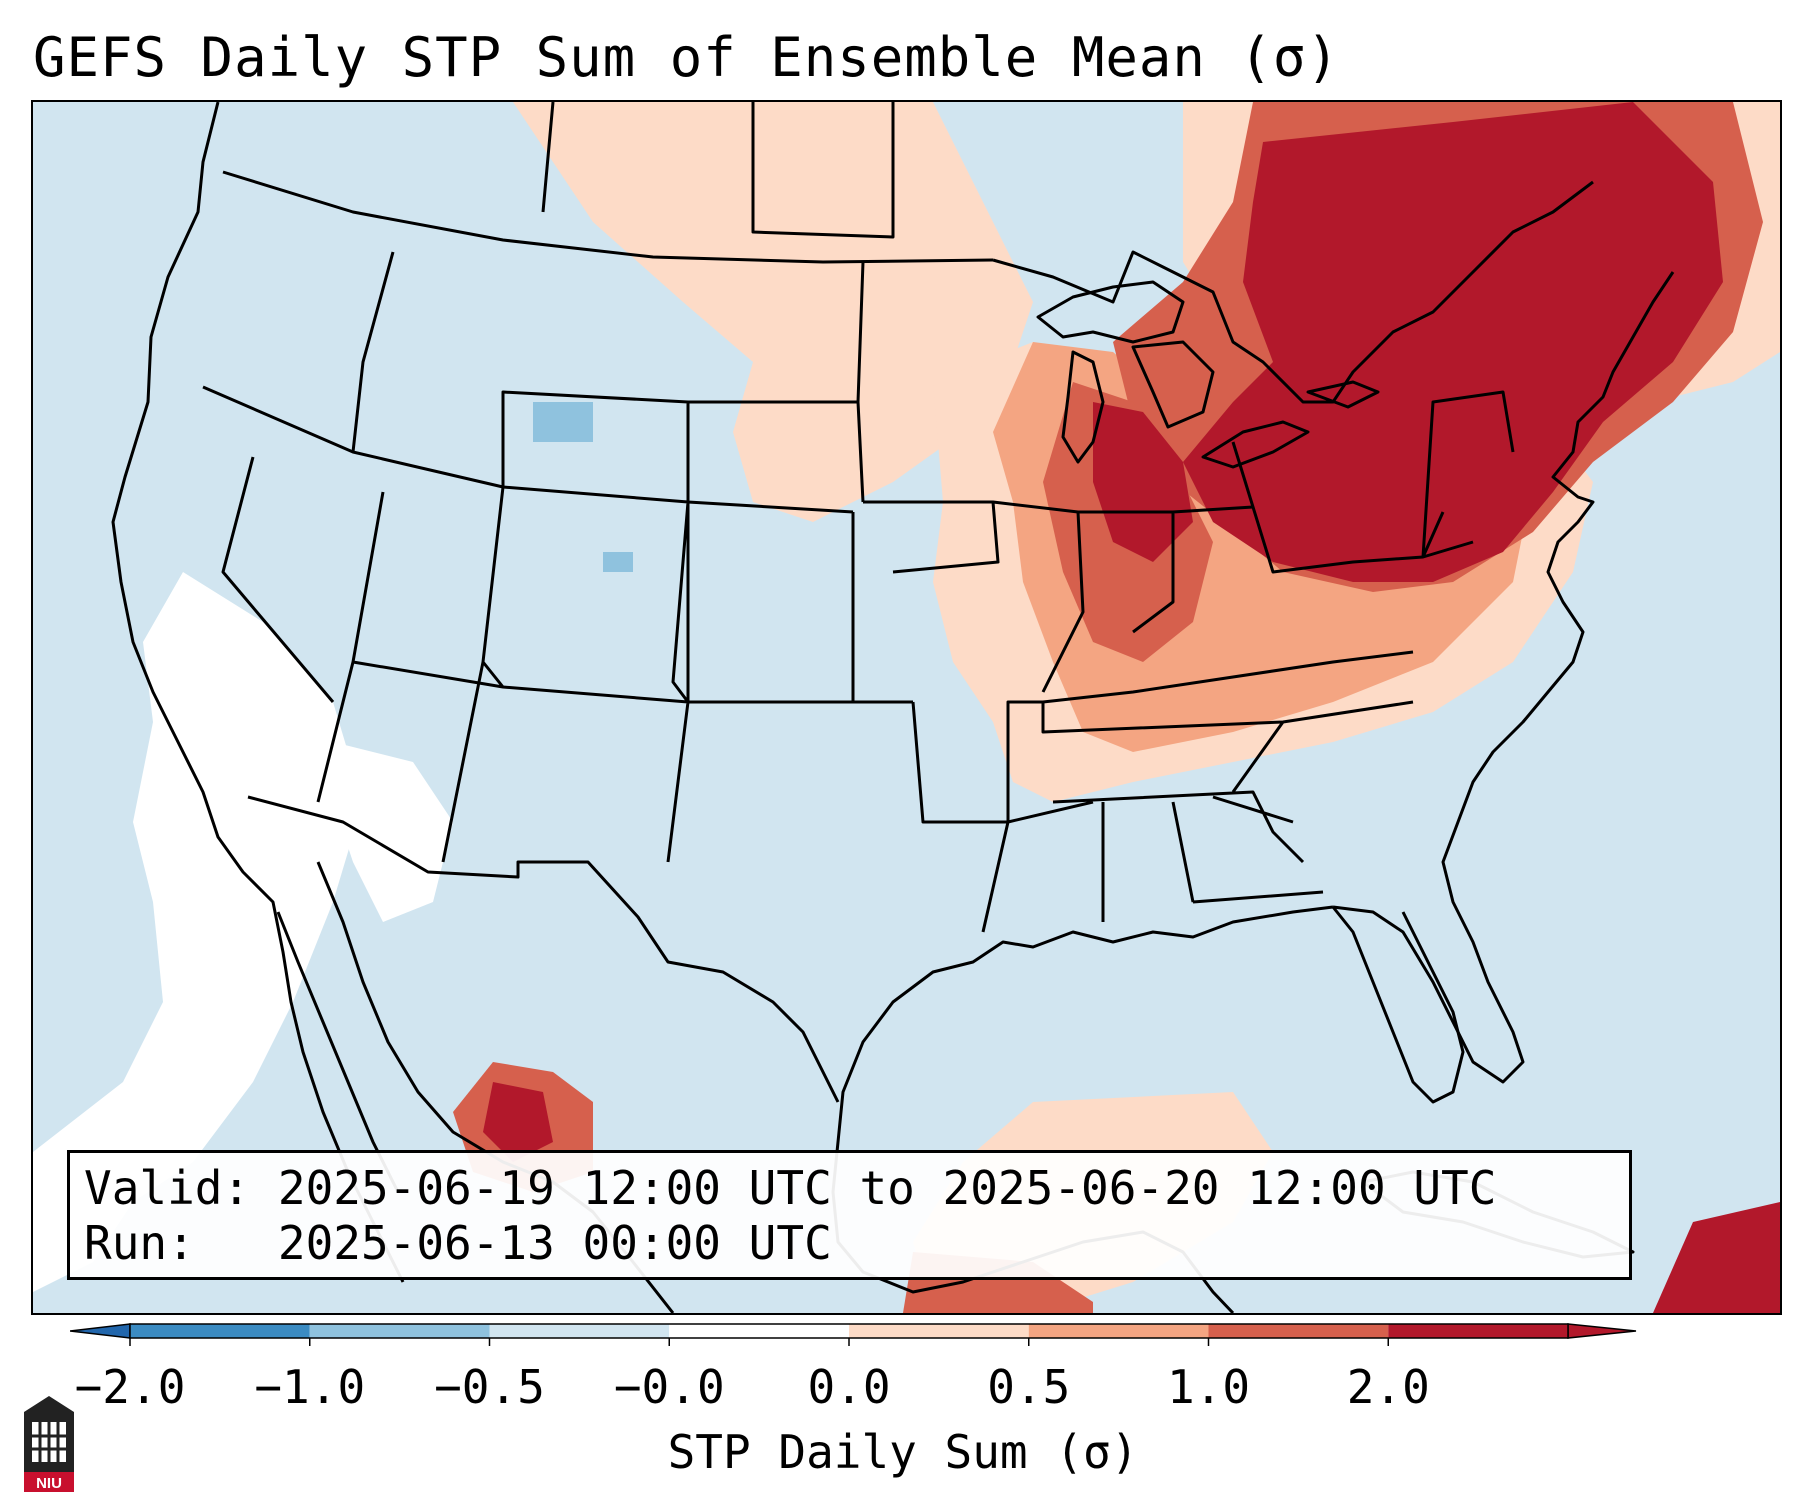 This screenshot has height=1506, width=1803. Describe the element at coordinates (1398, 1005) in the screenshot. I see `florida` at that location.